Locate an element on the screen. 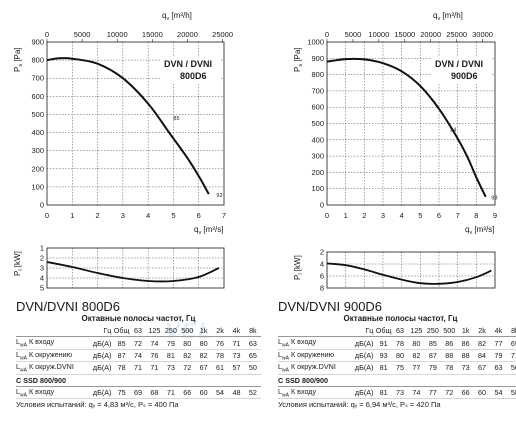 The height and width of the screenshot is (430, 516). tbl800-col-label: 250 is located at coordinates (170, 331).